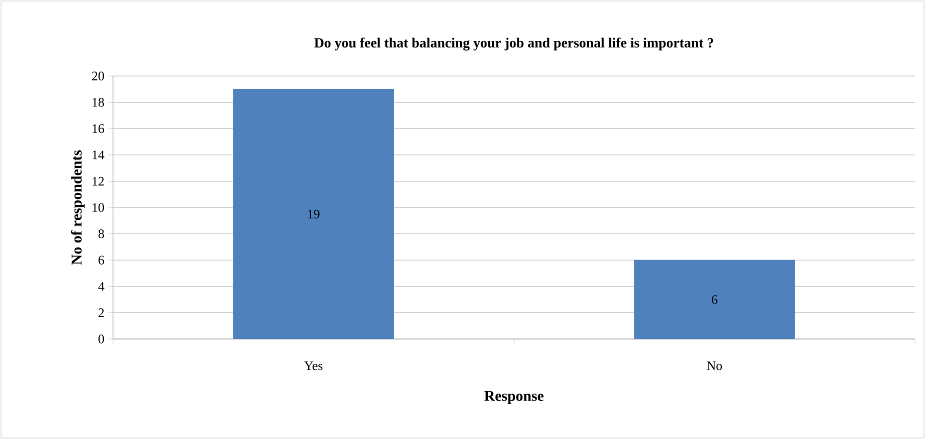 The image size is (925, 439). What do you see at coordinates (101, 339) in the screenshot?
I see `y-tick-label: 0` at bounding box center [101, 339].